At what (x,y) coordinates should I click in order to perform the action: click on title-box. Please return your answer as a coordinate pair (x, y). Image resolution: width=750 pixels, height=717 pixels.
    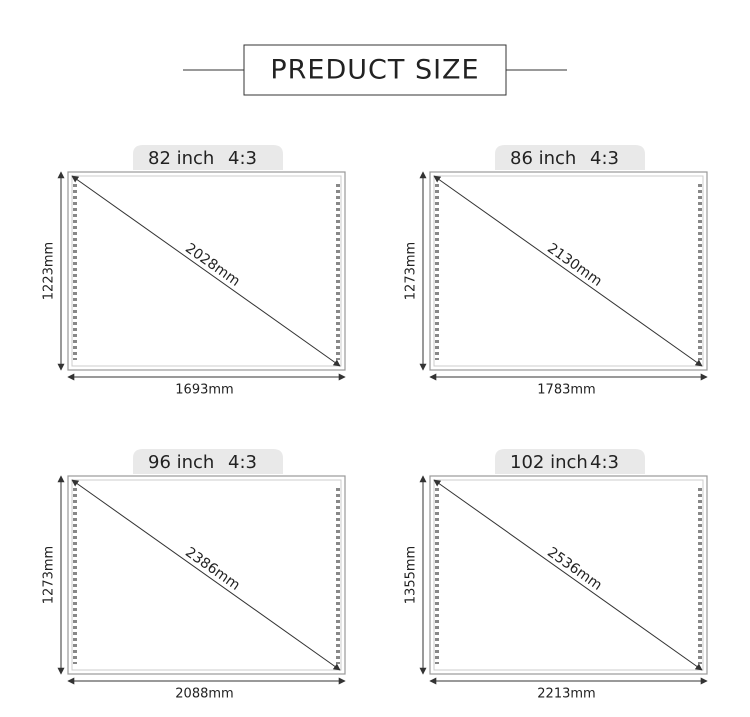
    Looking at the image, I should click on (375, 70).